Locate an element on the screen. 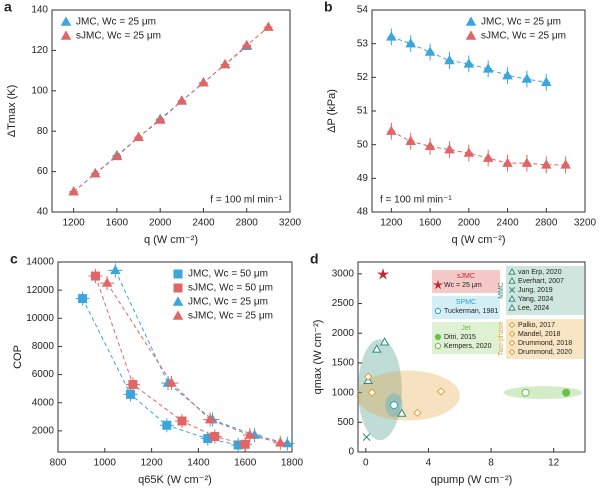 The width and height of the screenshot is (600, 493). y-tick-label: 51 is located at coordinates (363, 111).